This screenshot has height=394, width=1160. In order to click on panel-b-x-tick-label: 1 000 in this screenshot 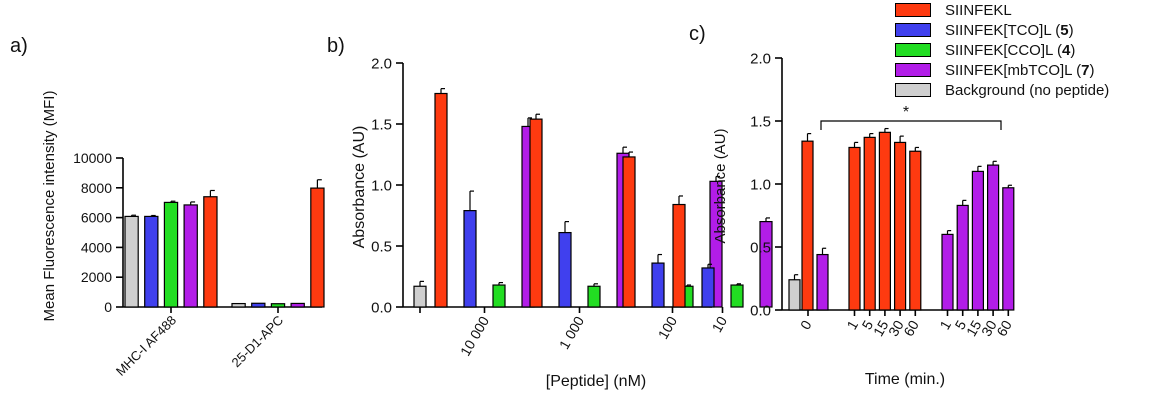, I will do `click(571, 332)`.